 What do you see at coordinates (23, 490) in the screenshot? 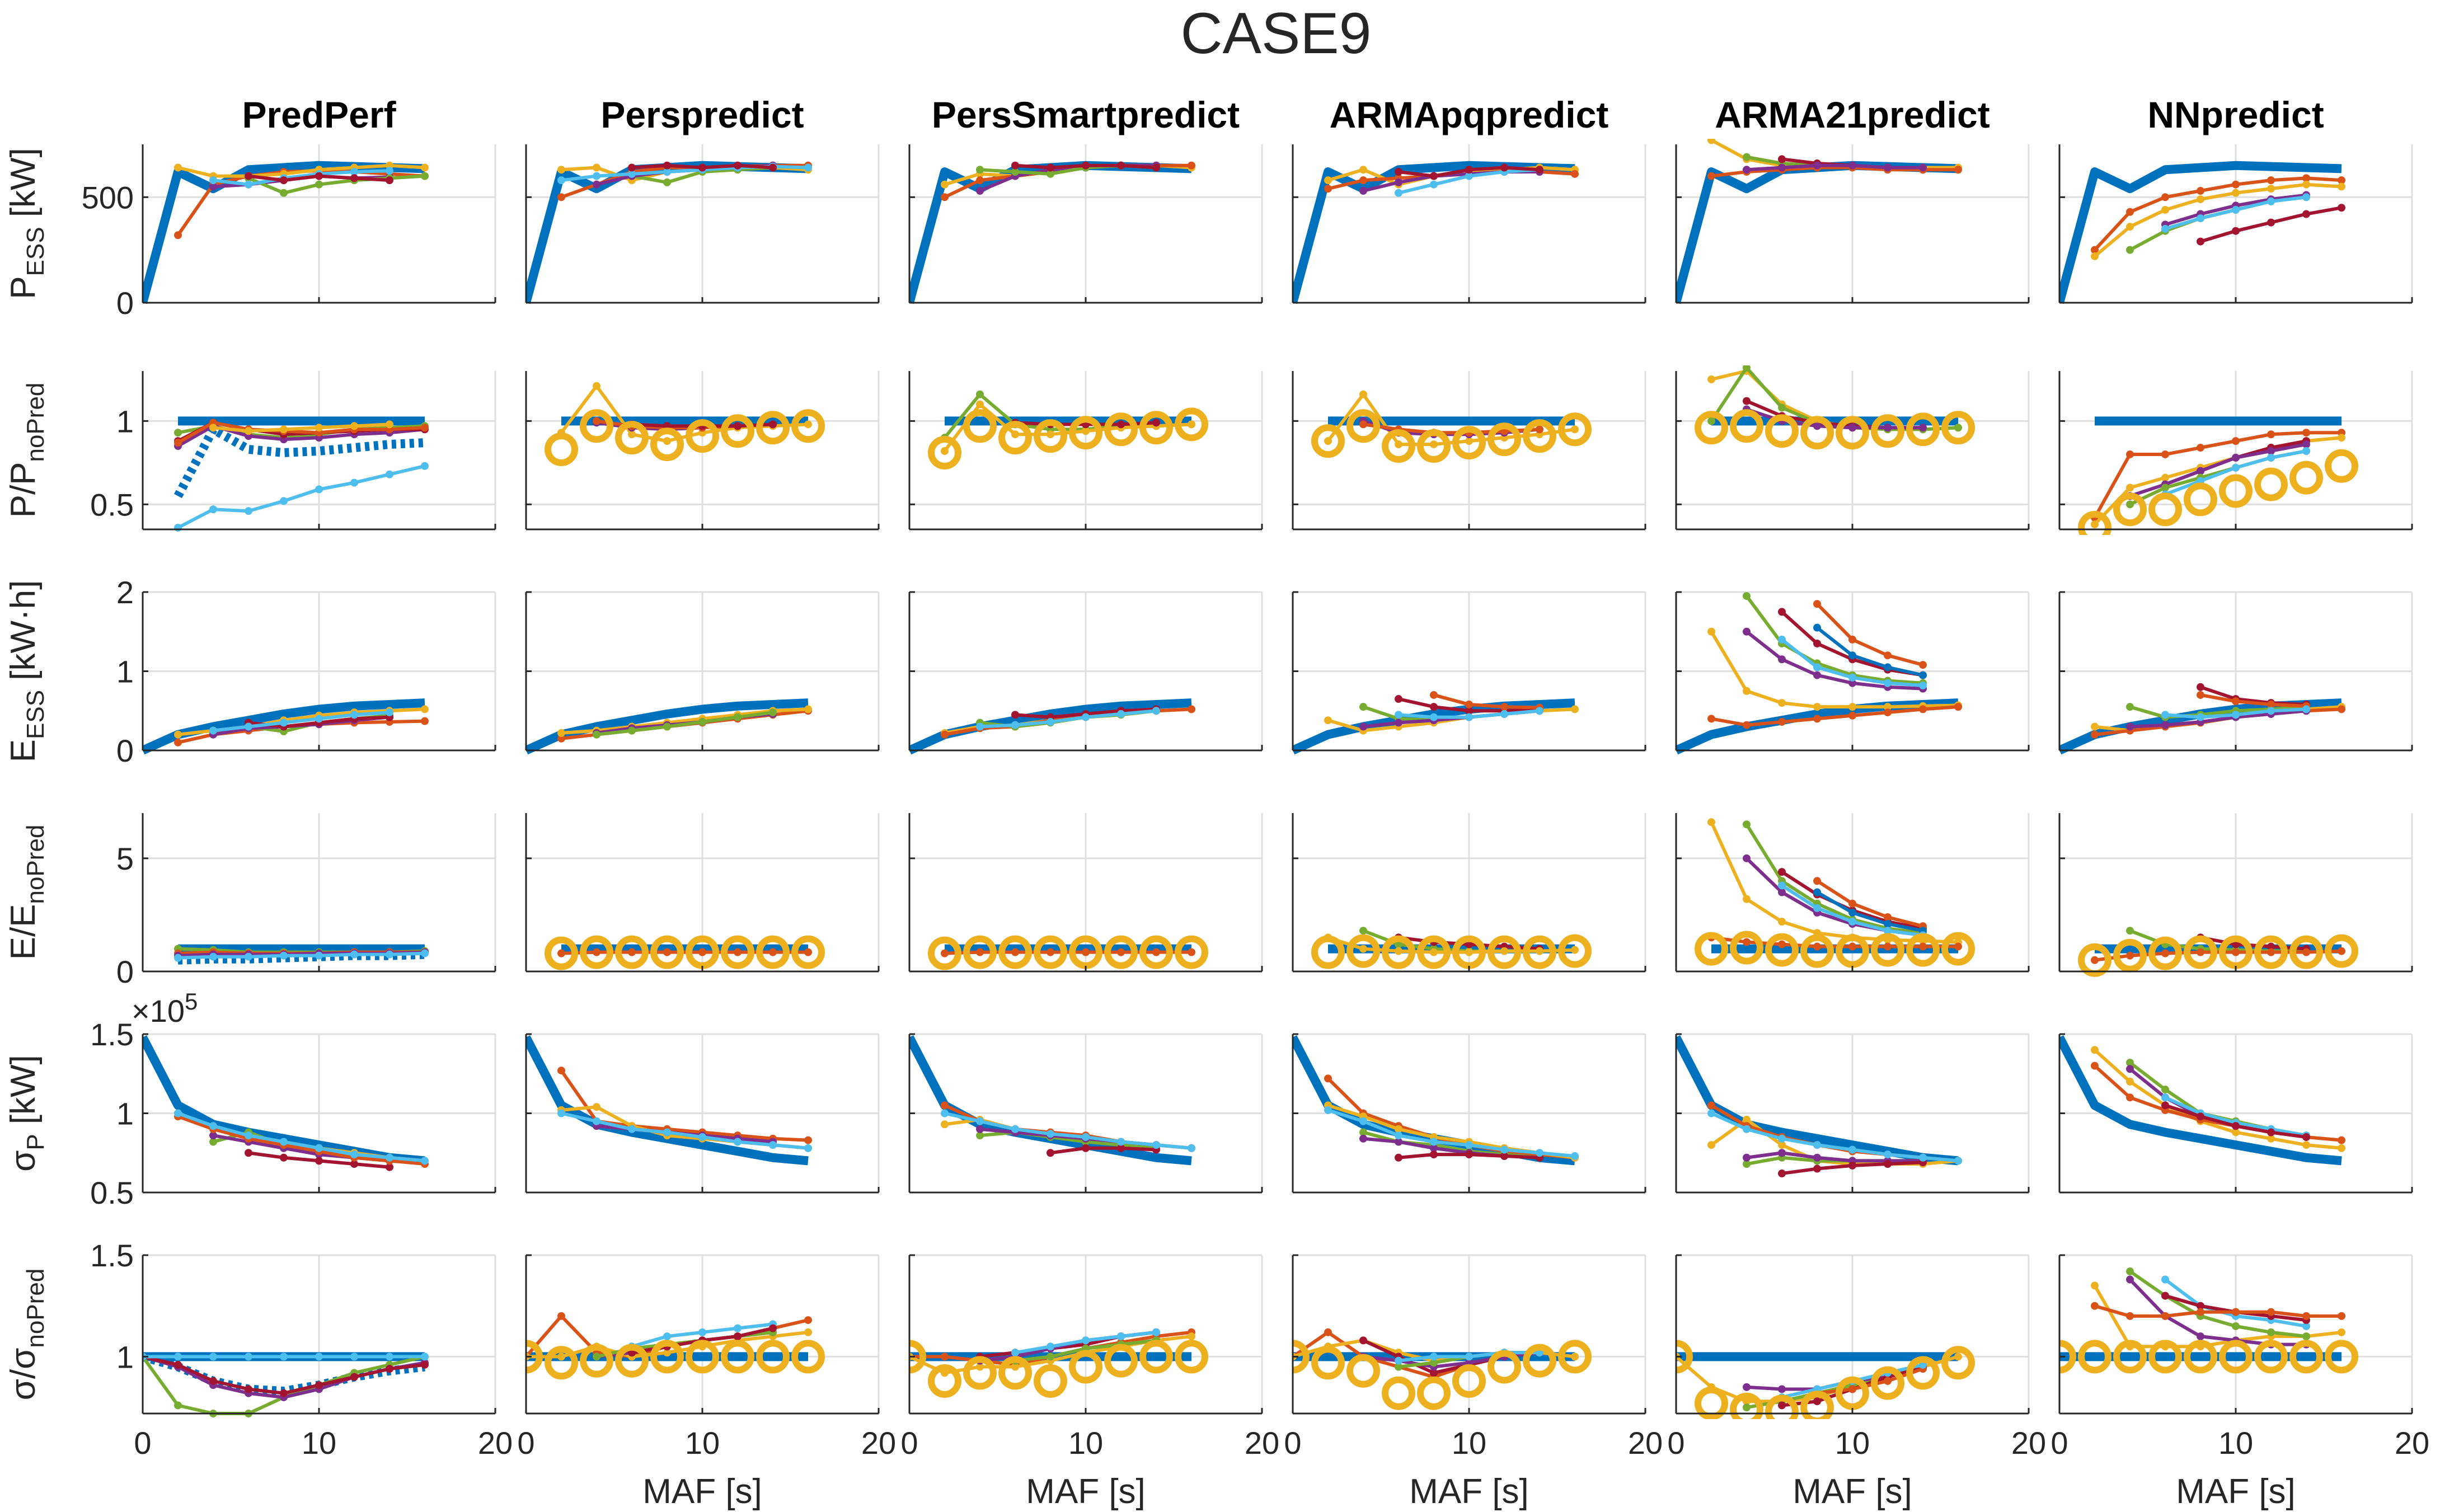
I see `y-label-main: P/P` at bounding box center [23, 490].